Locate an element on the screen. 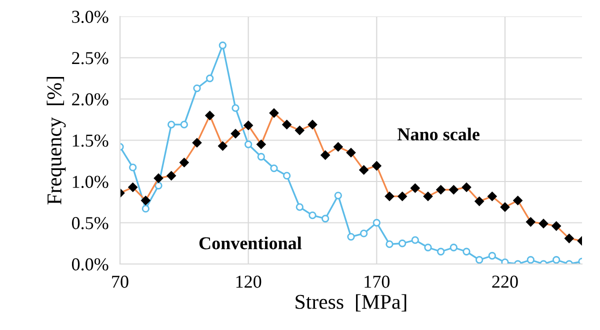 The image size is (600, 330). y-tick-label: 2.0% is located at coordinates (90, 99).